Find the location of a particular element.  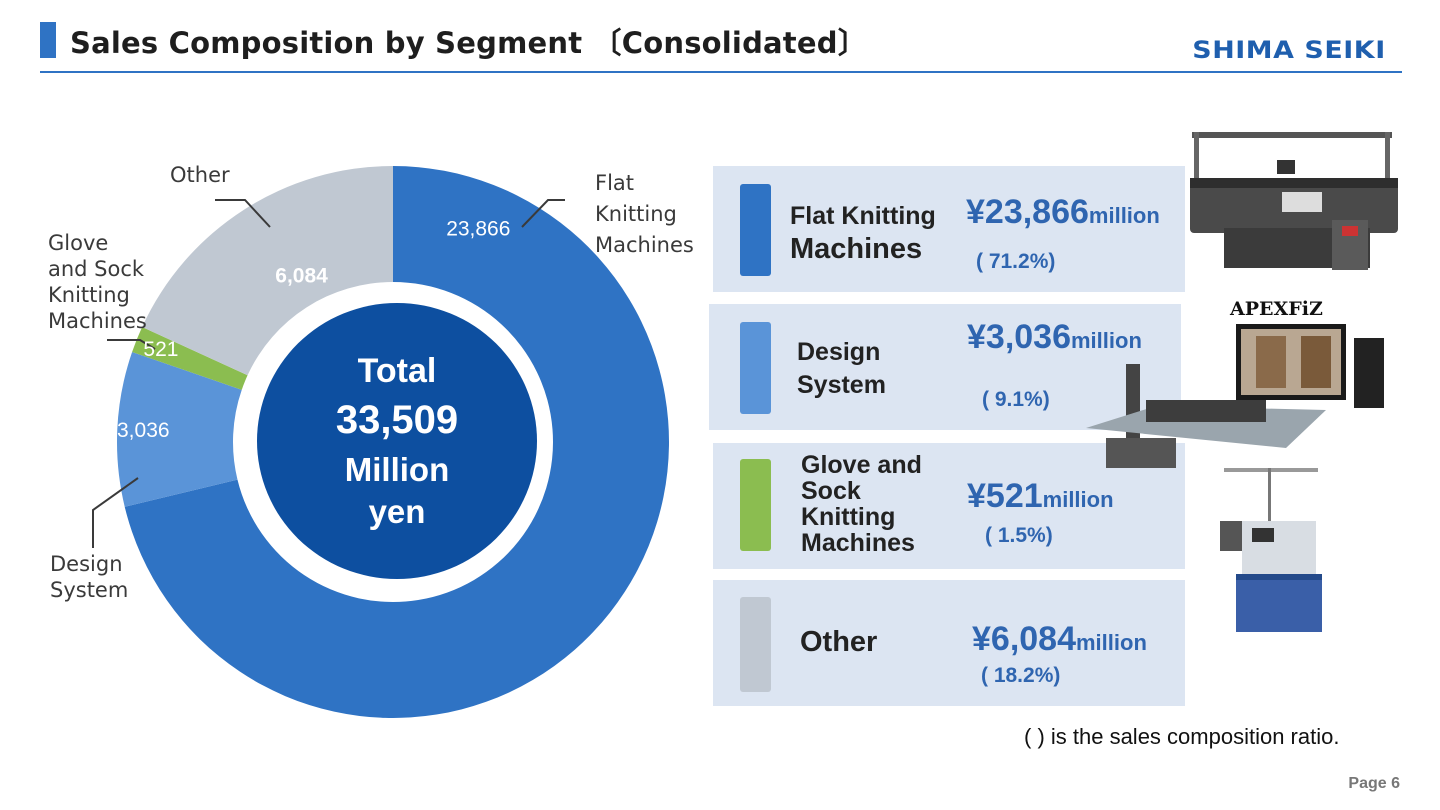

slice-value-flat: 23,866 is located at coordinates (478, 228).